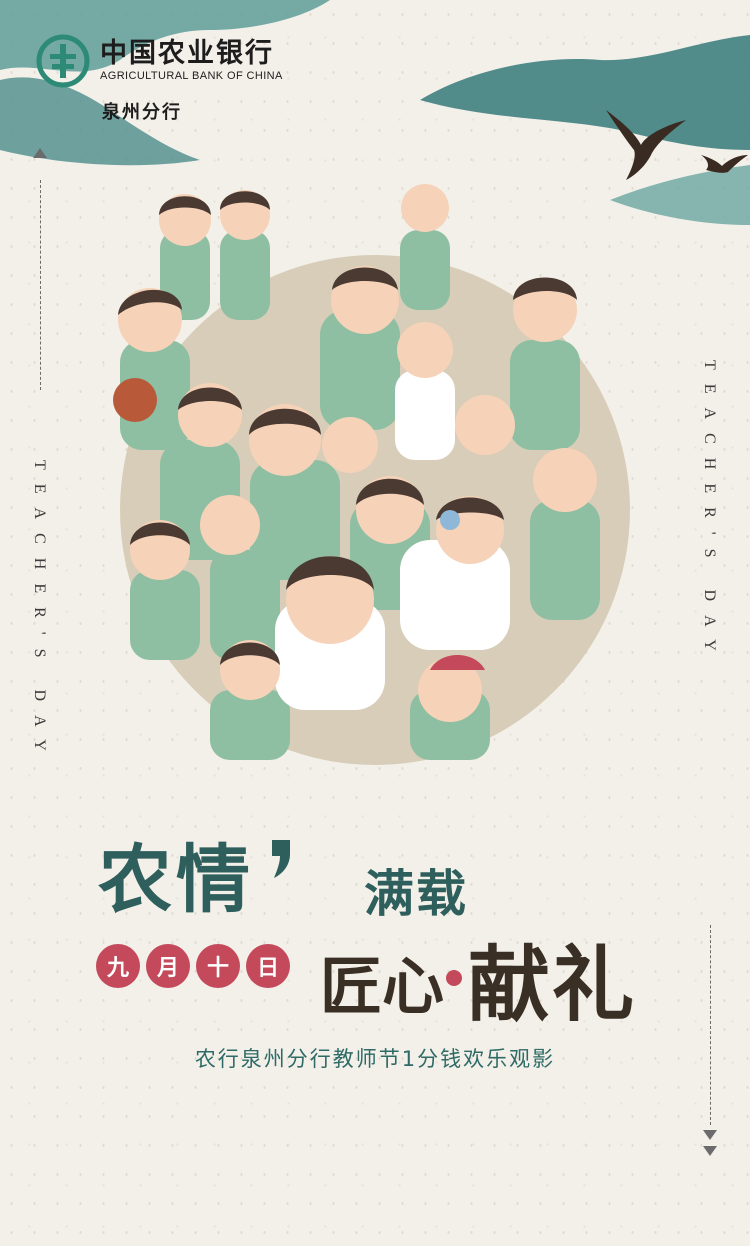 The image size is (750, 1246). I want to click on triangle-down-icon, so click(710, 1135).